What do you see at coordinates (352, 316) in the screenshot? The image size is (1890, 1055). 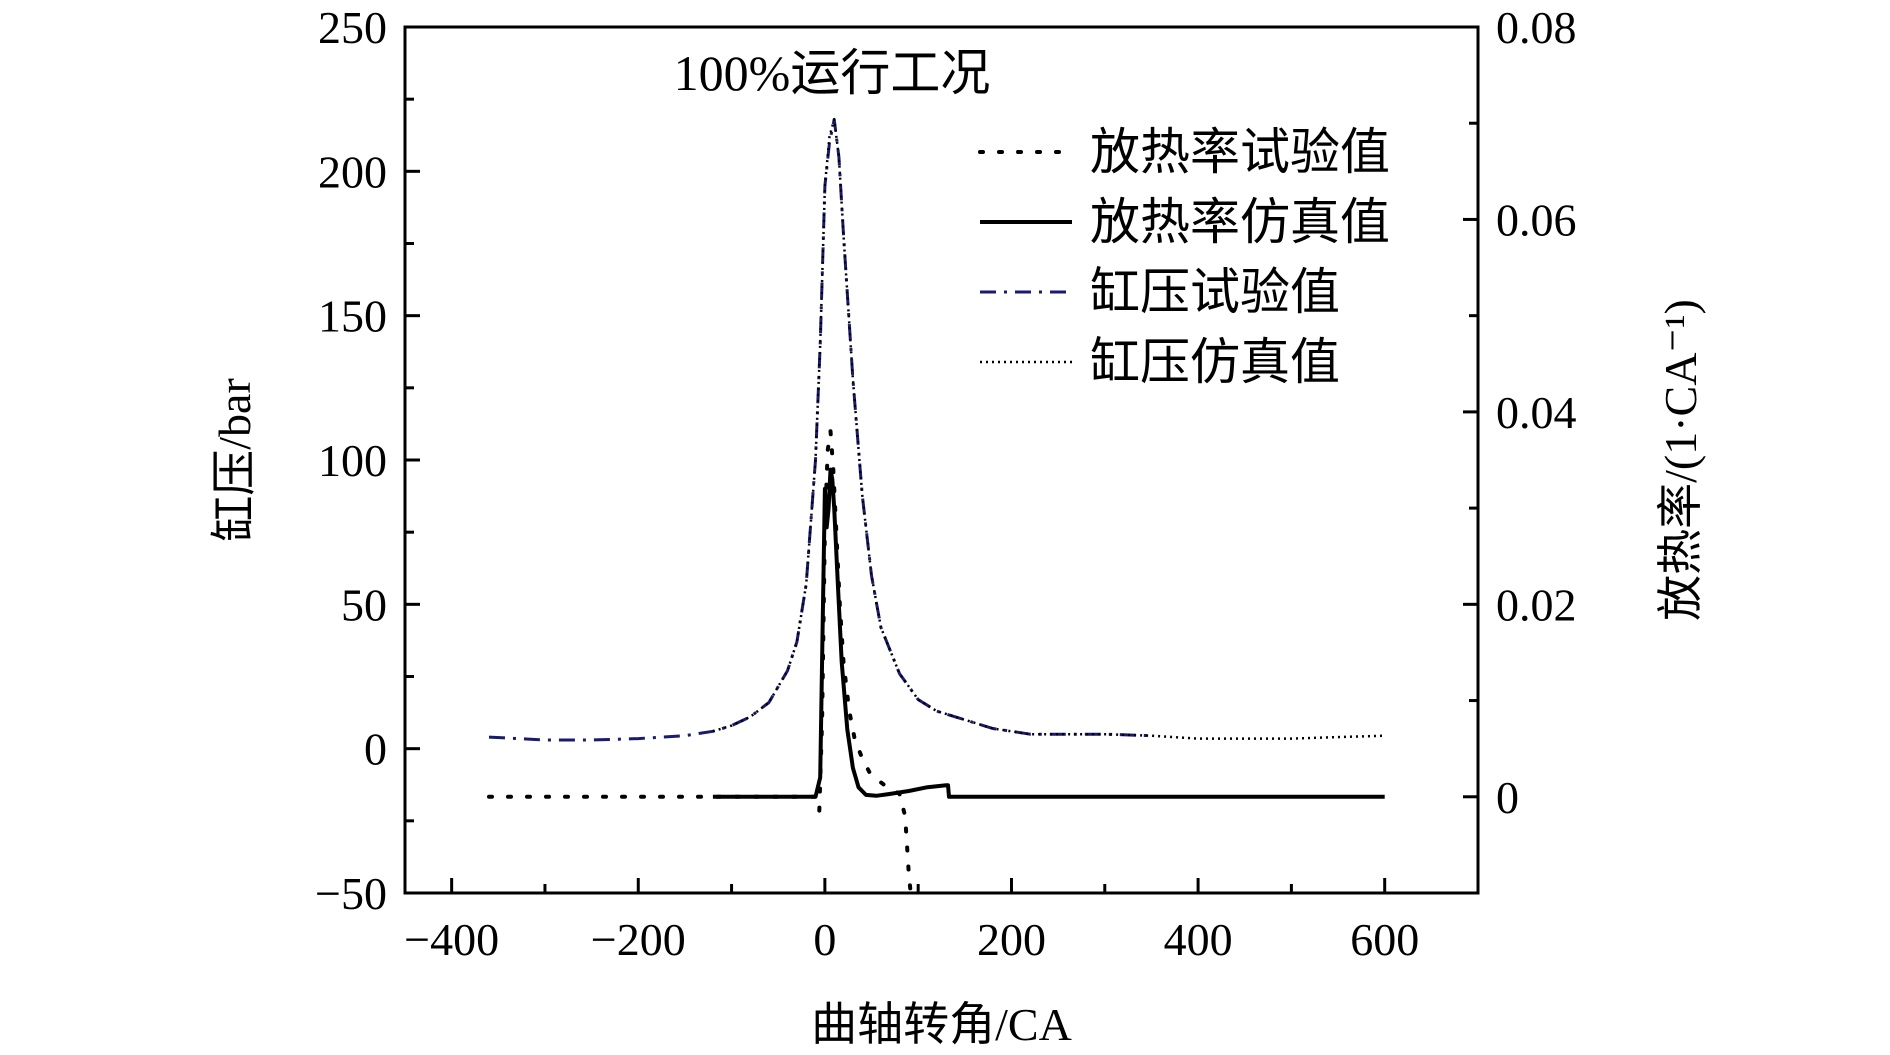 I see `y-tick-label-4: 150` at bounding box center [352, 316].